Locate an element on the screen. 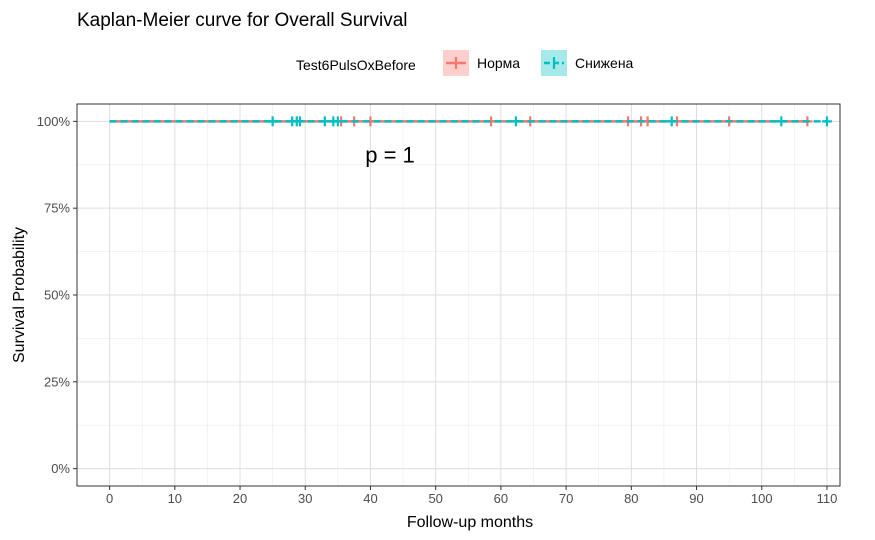 The image size is (875, 540). y-tick-label: 100% is located at coordinates (54, 121).